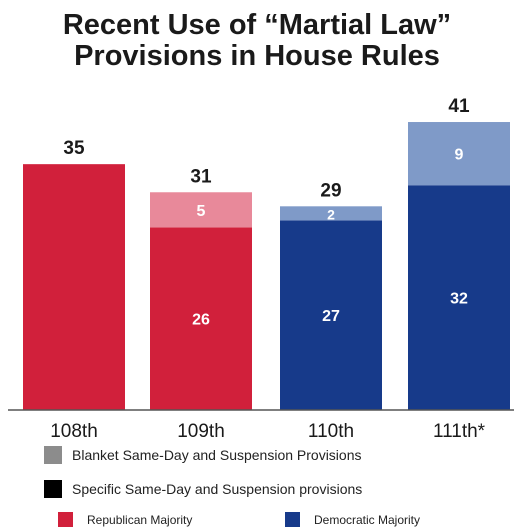 Image resolution: width=514 pixels, height=529 pixels. Describe the element at coordinates (53, 455) in the screenshot. I see `legend-swatch-blanket` at that location.